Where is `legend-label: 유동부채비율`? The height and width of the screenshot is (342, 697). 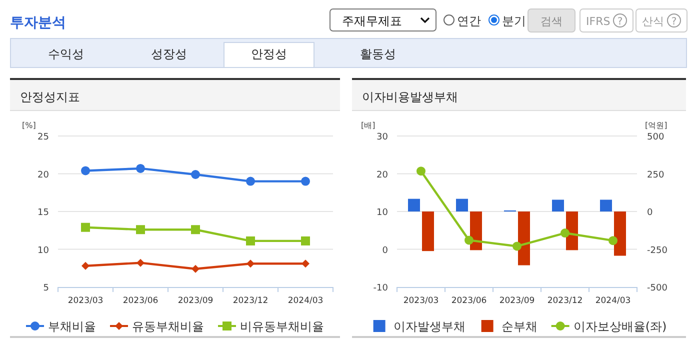
legend-label: 유동부채비율 is located at coordinates (168, 327).